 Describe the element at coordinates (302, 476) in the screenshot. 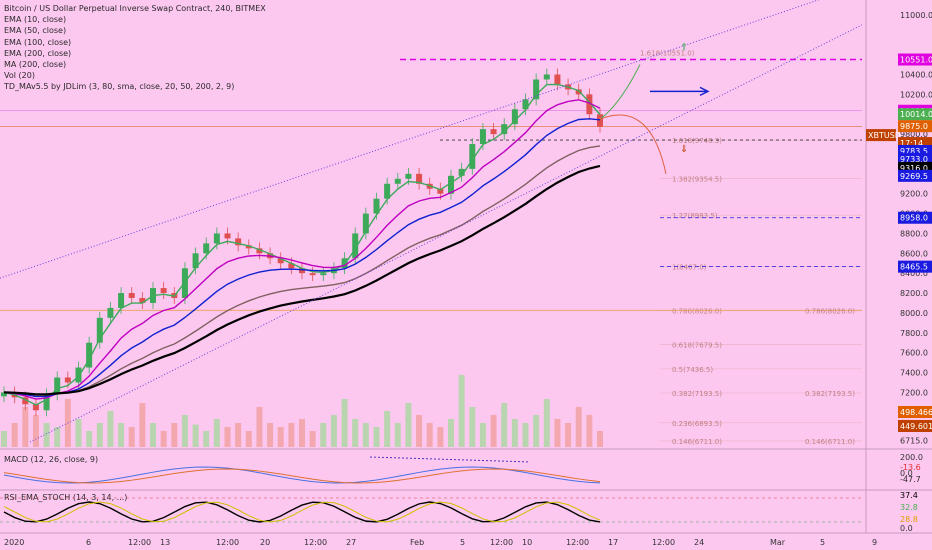

I see `macd-signal-line` at that location.